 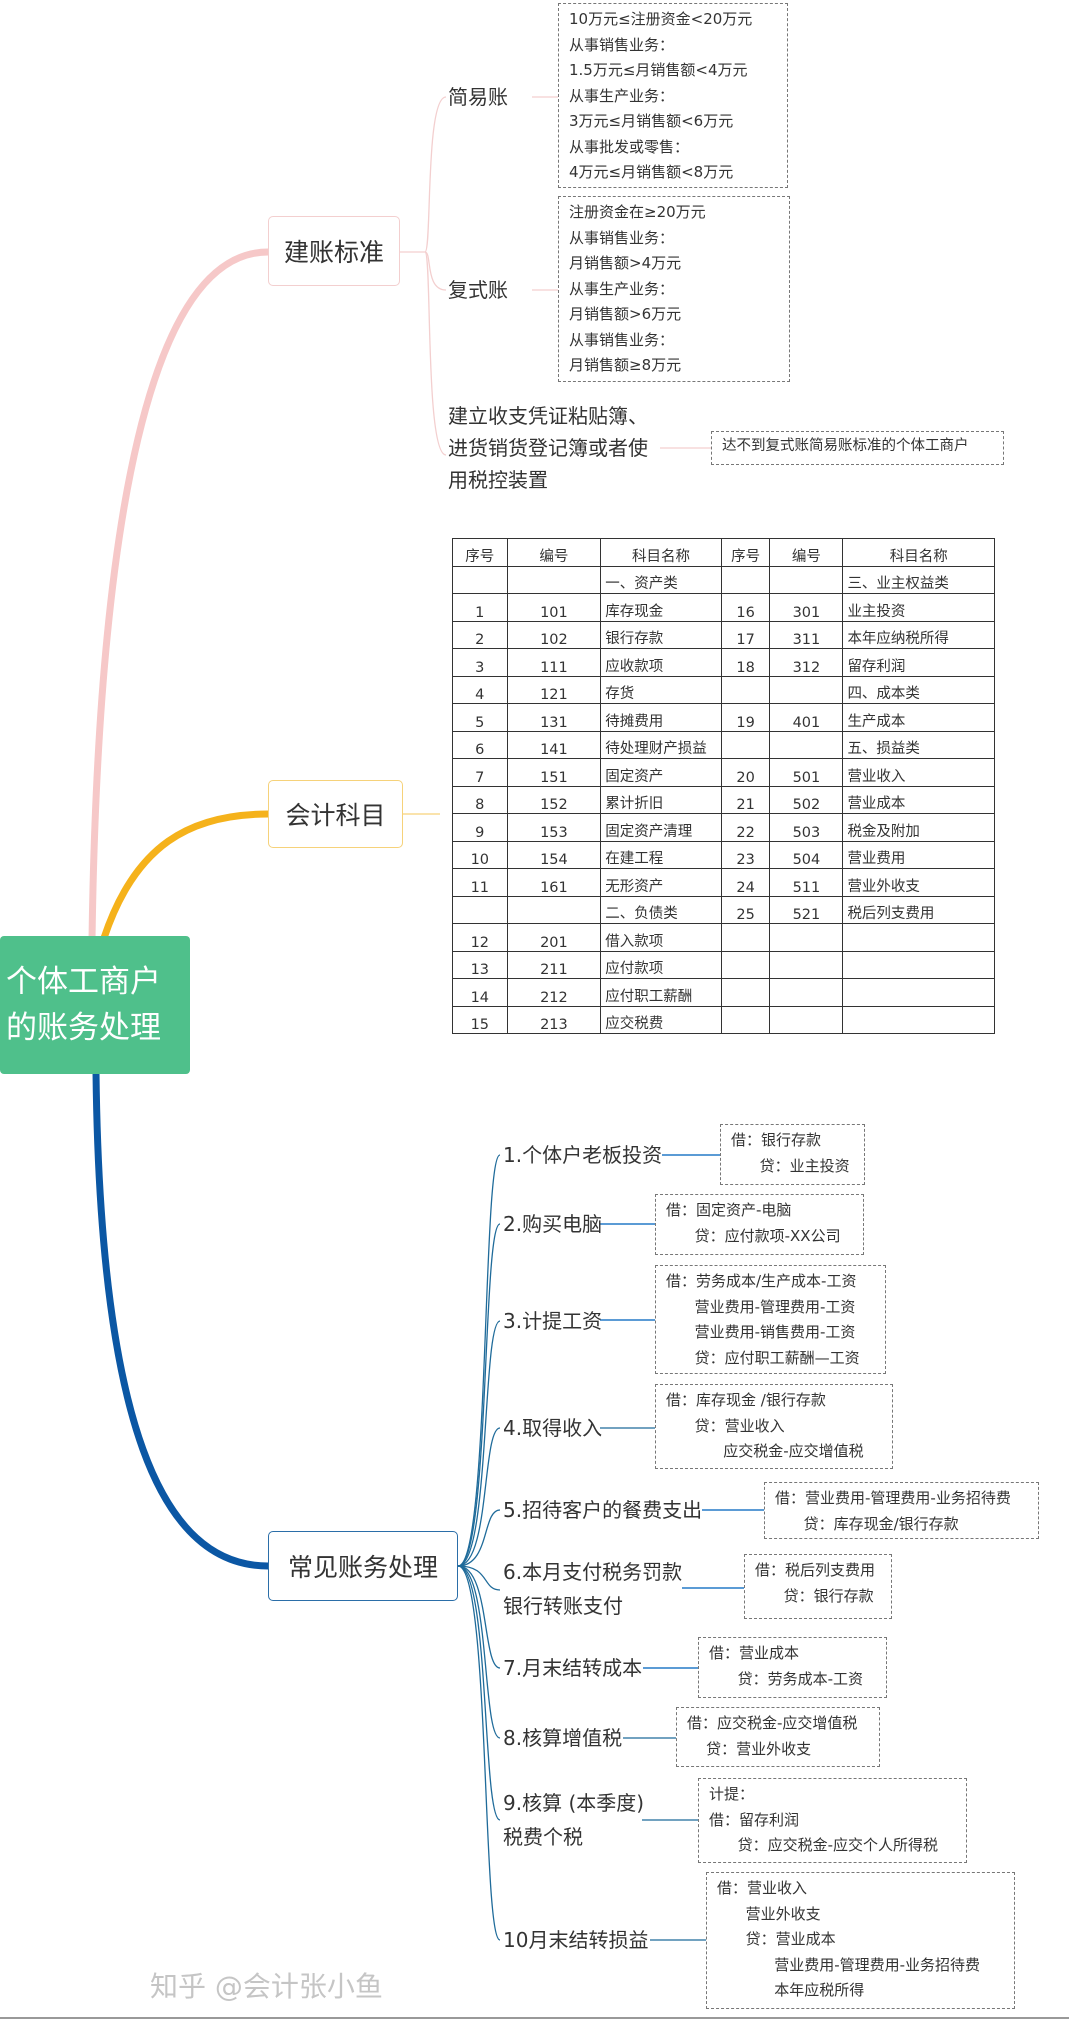 I want to click on table-row: 3 111 应收款项 18 312 留存利润, so click(x=723, y=662).